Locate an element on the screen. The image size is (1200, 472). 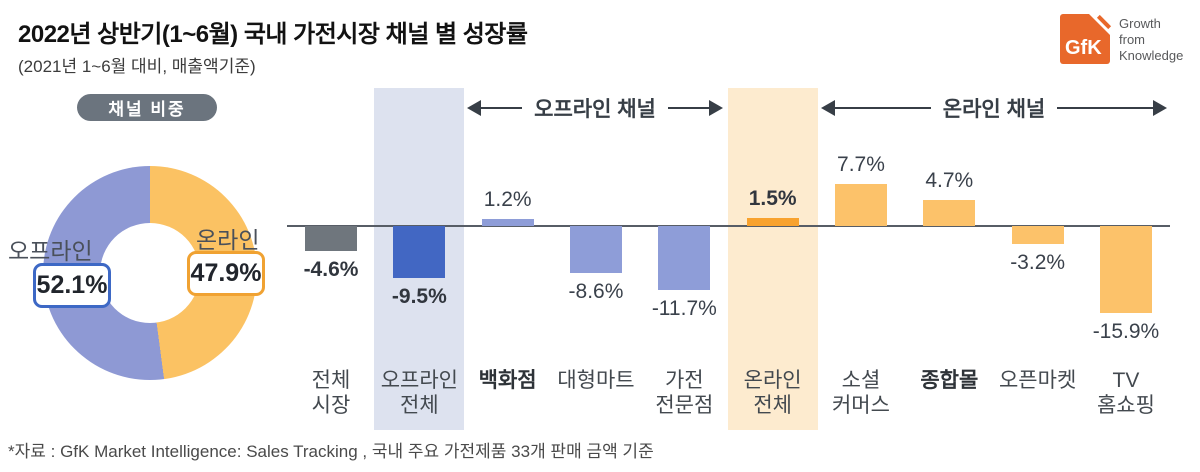
bar-category-label: TV 홈쇼핑 is located at coordinates (1125, 393).